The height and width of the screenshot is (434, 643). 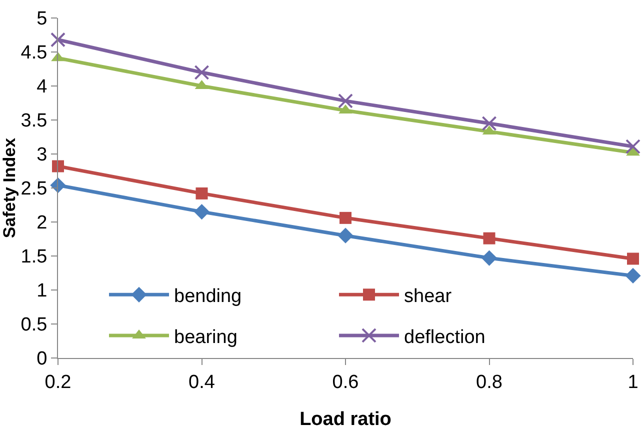 I want to click on x-axis-title: Load ratio, so click(x=346, y=419).